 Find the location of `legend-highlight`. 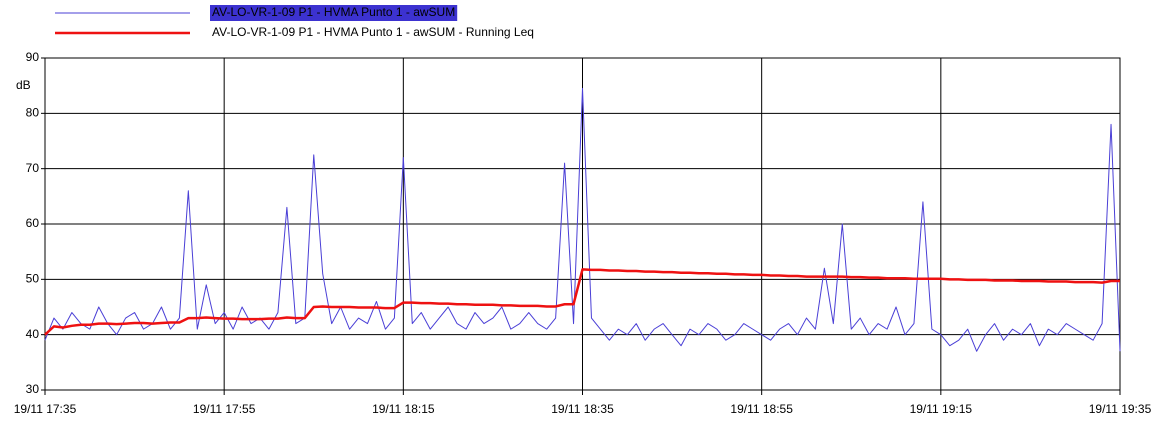

legend-highlight is located at coordinates (334, 13).